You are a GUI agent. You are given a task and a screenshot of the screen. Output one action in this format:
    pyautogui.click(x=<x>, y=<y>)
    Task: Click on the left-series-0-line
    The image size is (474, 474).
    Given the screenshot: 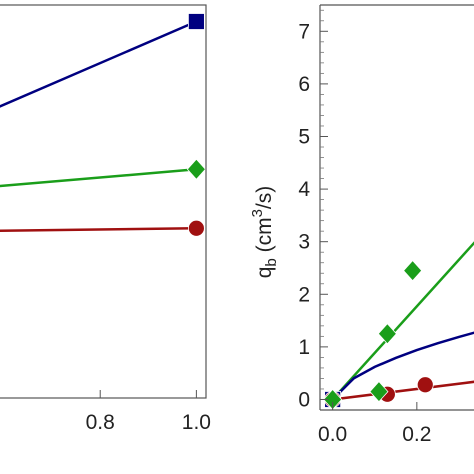 What is the action you would take?
    pyautogui.click(x=98, y=64)
    